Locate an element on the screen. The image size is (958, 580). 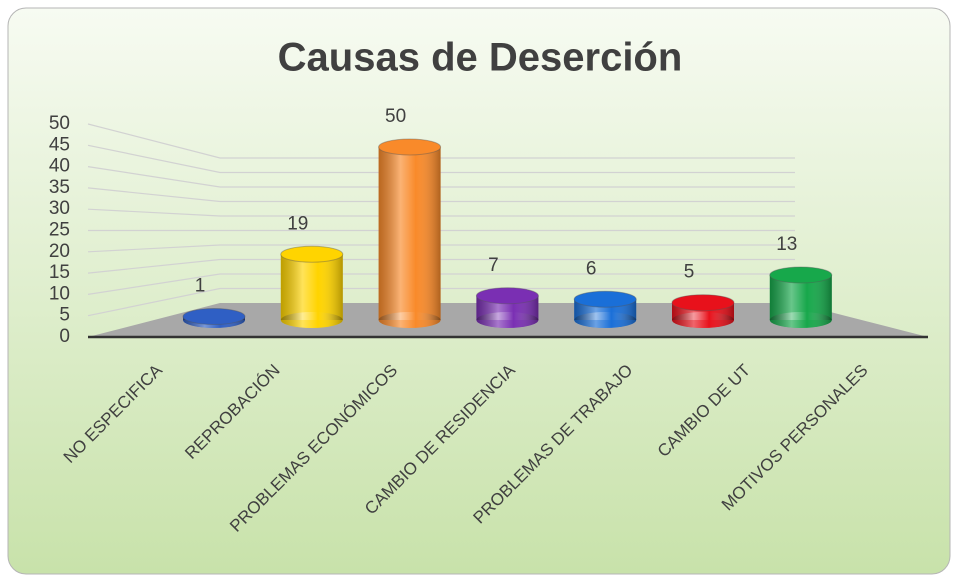
y-tick-label: 10 is located at coordinates (59, 293).